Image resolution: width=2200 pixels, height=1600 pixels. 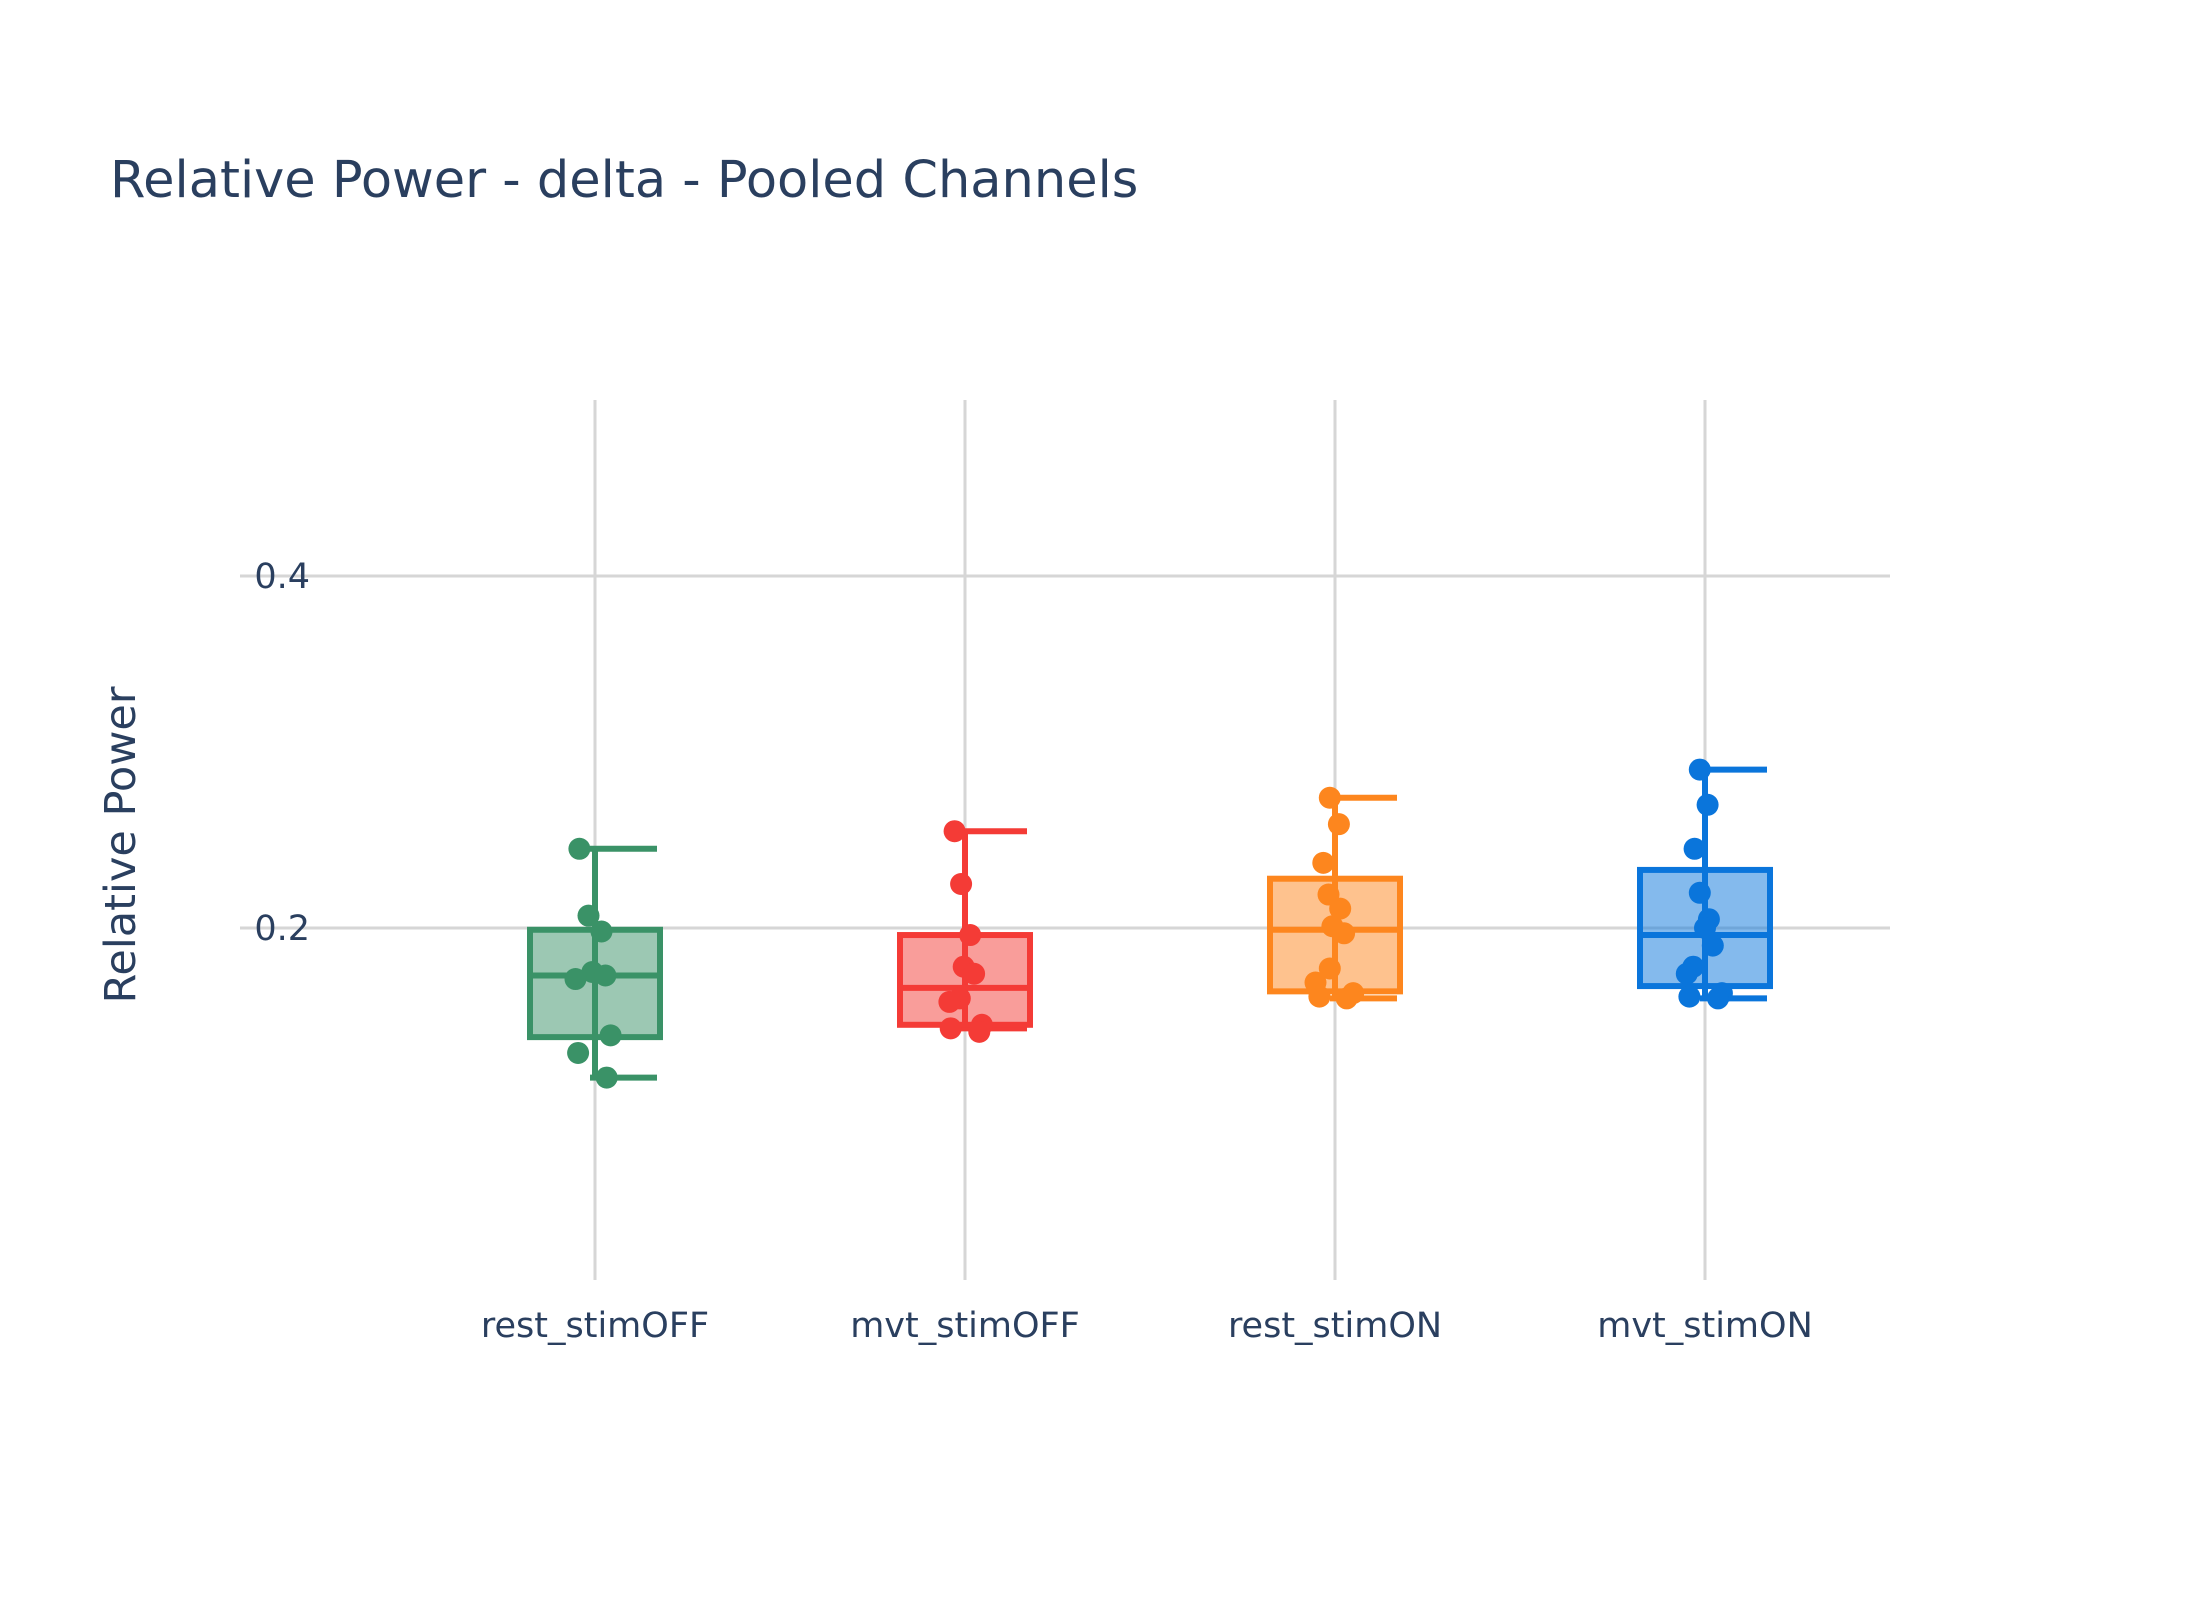 I want to click on box-iqr, so click(x=595, y=983).